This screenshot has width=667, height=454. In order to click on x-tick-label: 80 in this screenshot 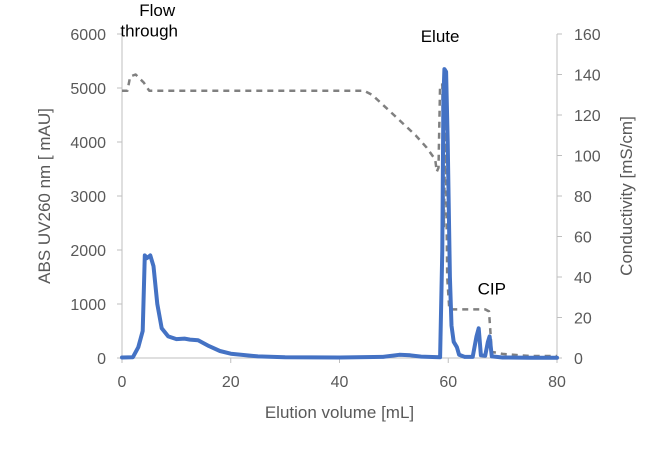, I will do `click(557, 382)`.